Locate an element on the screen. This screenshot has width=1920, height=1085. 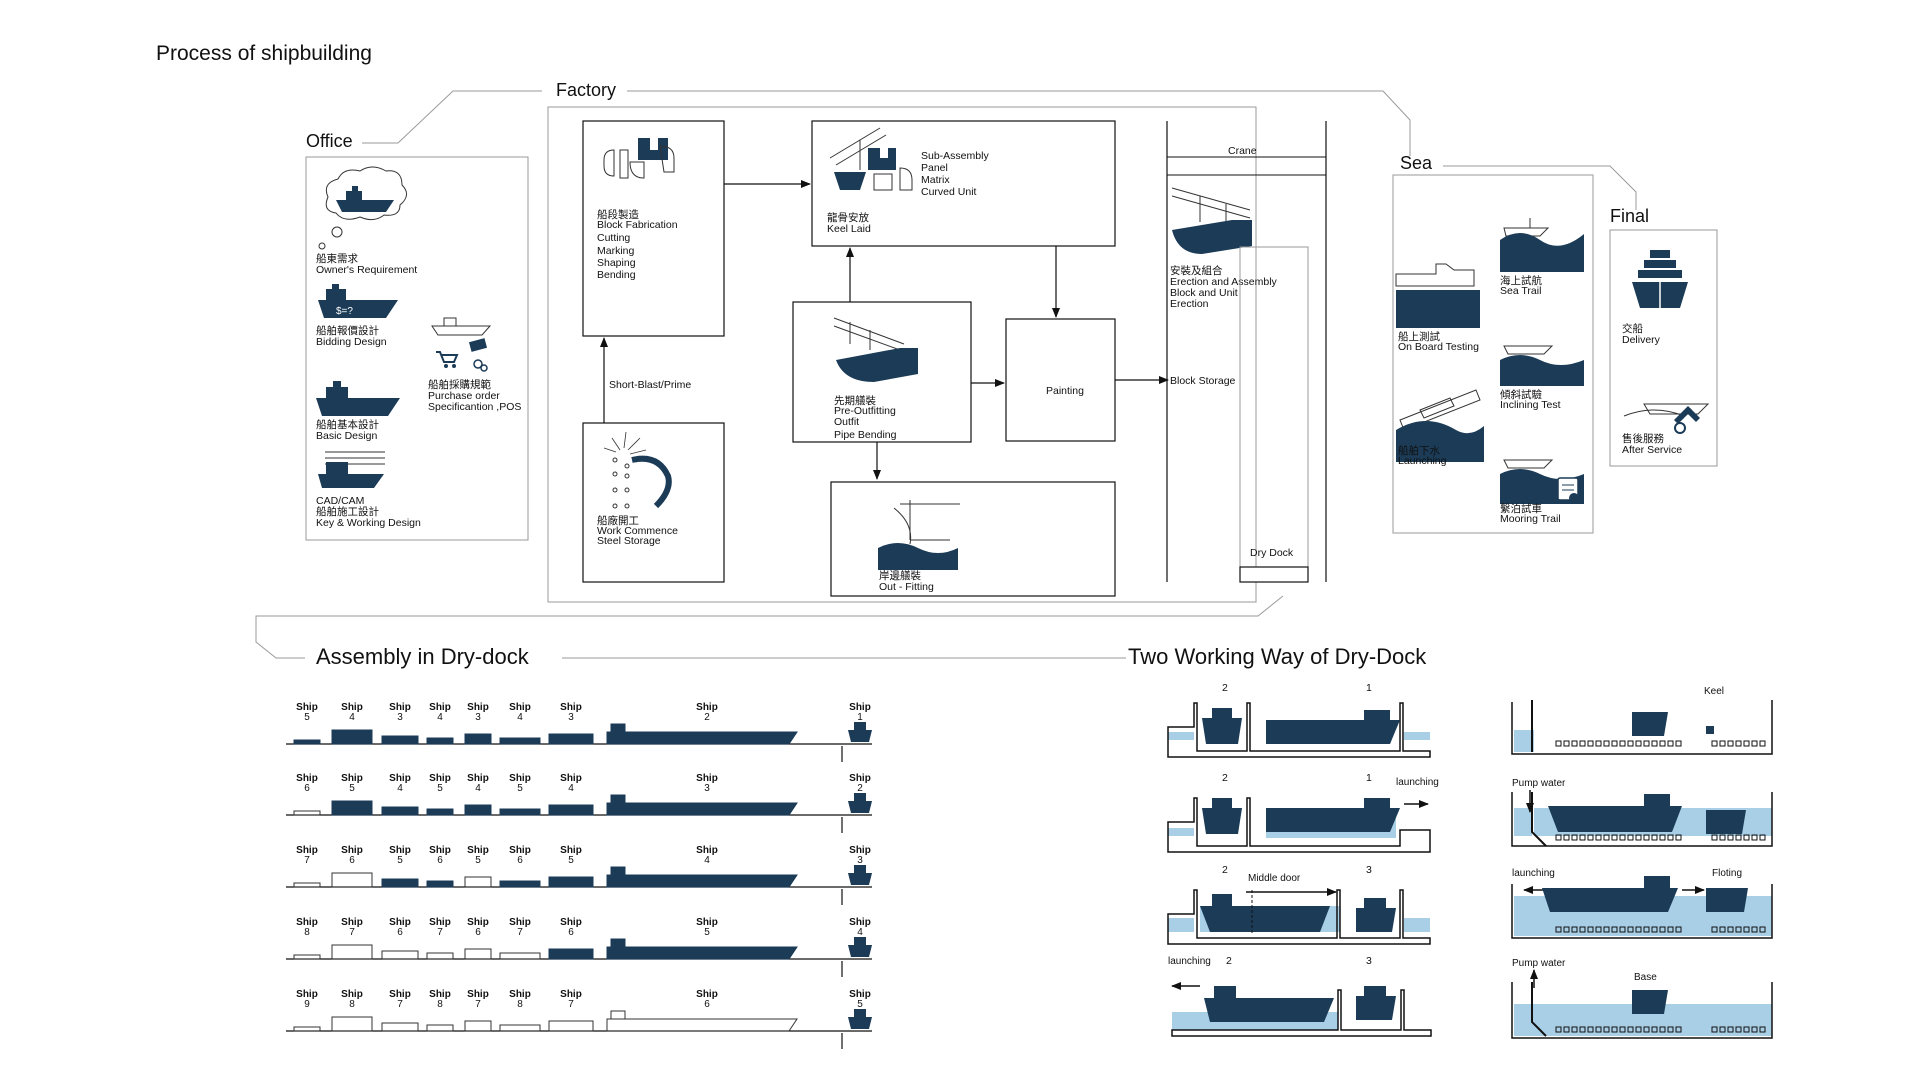
pre-outfitting-outfit: Outfit is located at coordinates (846, 422).